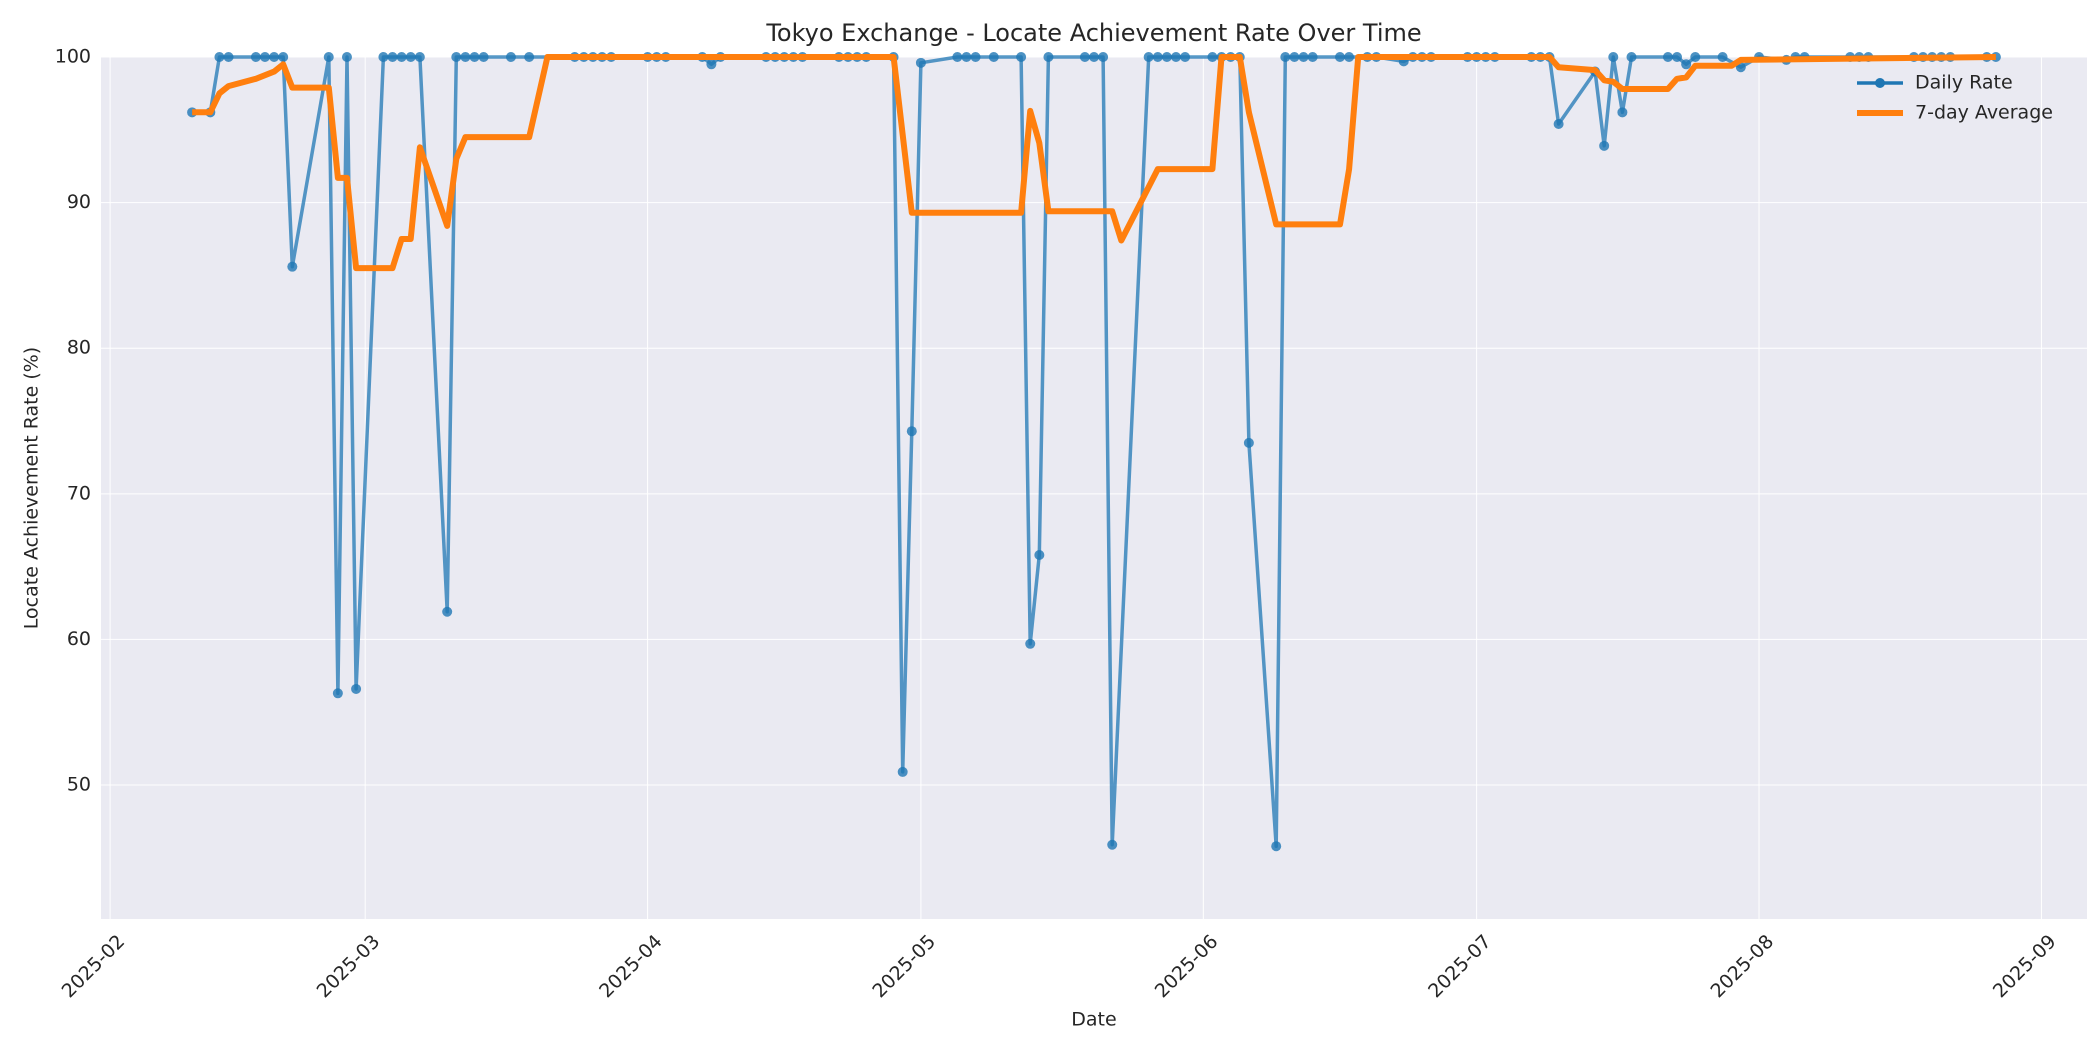 The height and width of the screenshot is (1050, 2100). Describe the element at coordinates (1964, 83) in the screenshot. I see `legend-label: Daily Rate` at that location.